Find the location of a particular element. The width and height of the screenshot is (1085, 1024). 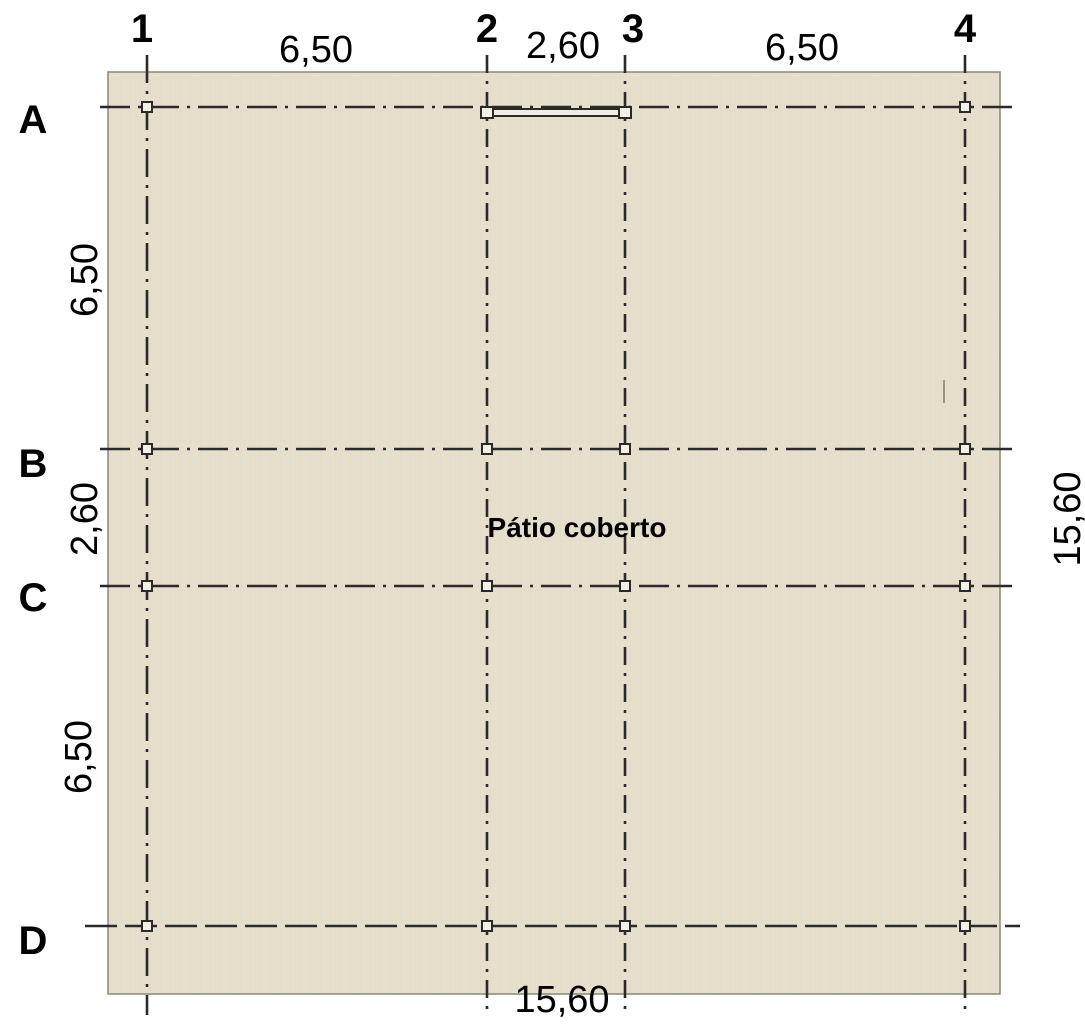

axis-label-C: C is located at coordinates (33, 598).